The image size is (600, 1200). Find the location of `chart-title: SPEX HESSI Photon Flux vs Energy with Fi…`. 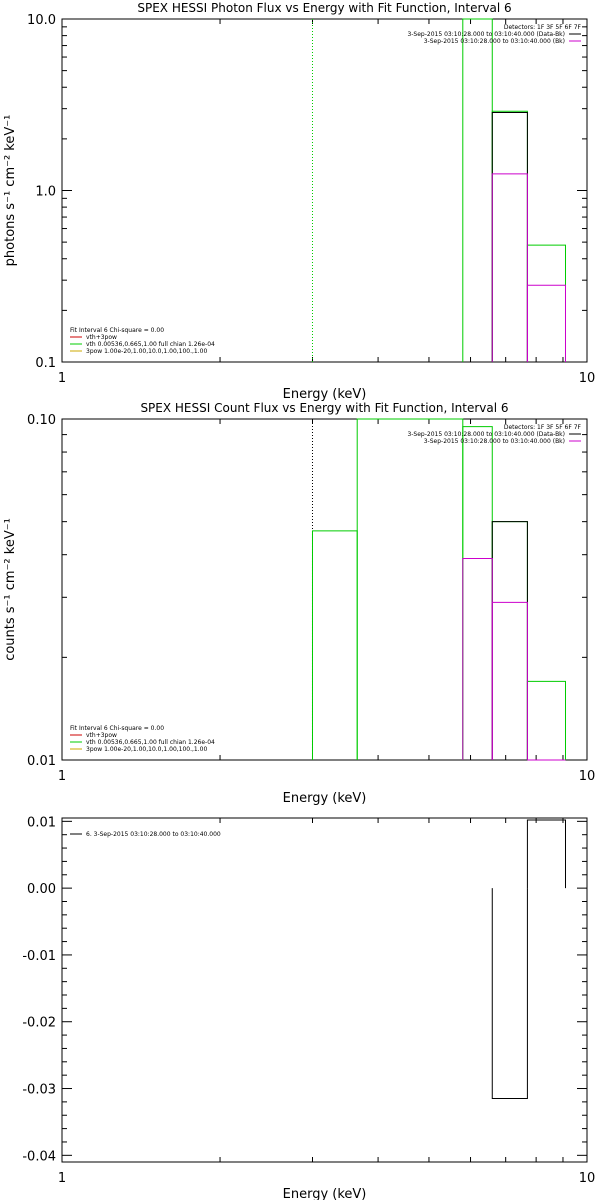

chart-title: SPEX HESSI Photon Flux vs Energy with Fi… is located at coordinates (324, 8).